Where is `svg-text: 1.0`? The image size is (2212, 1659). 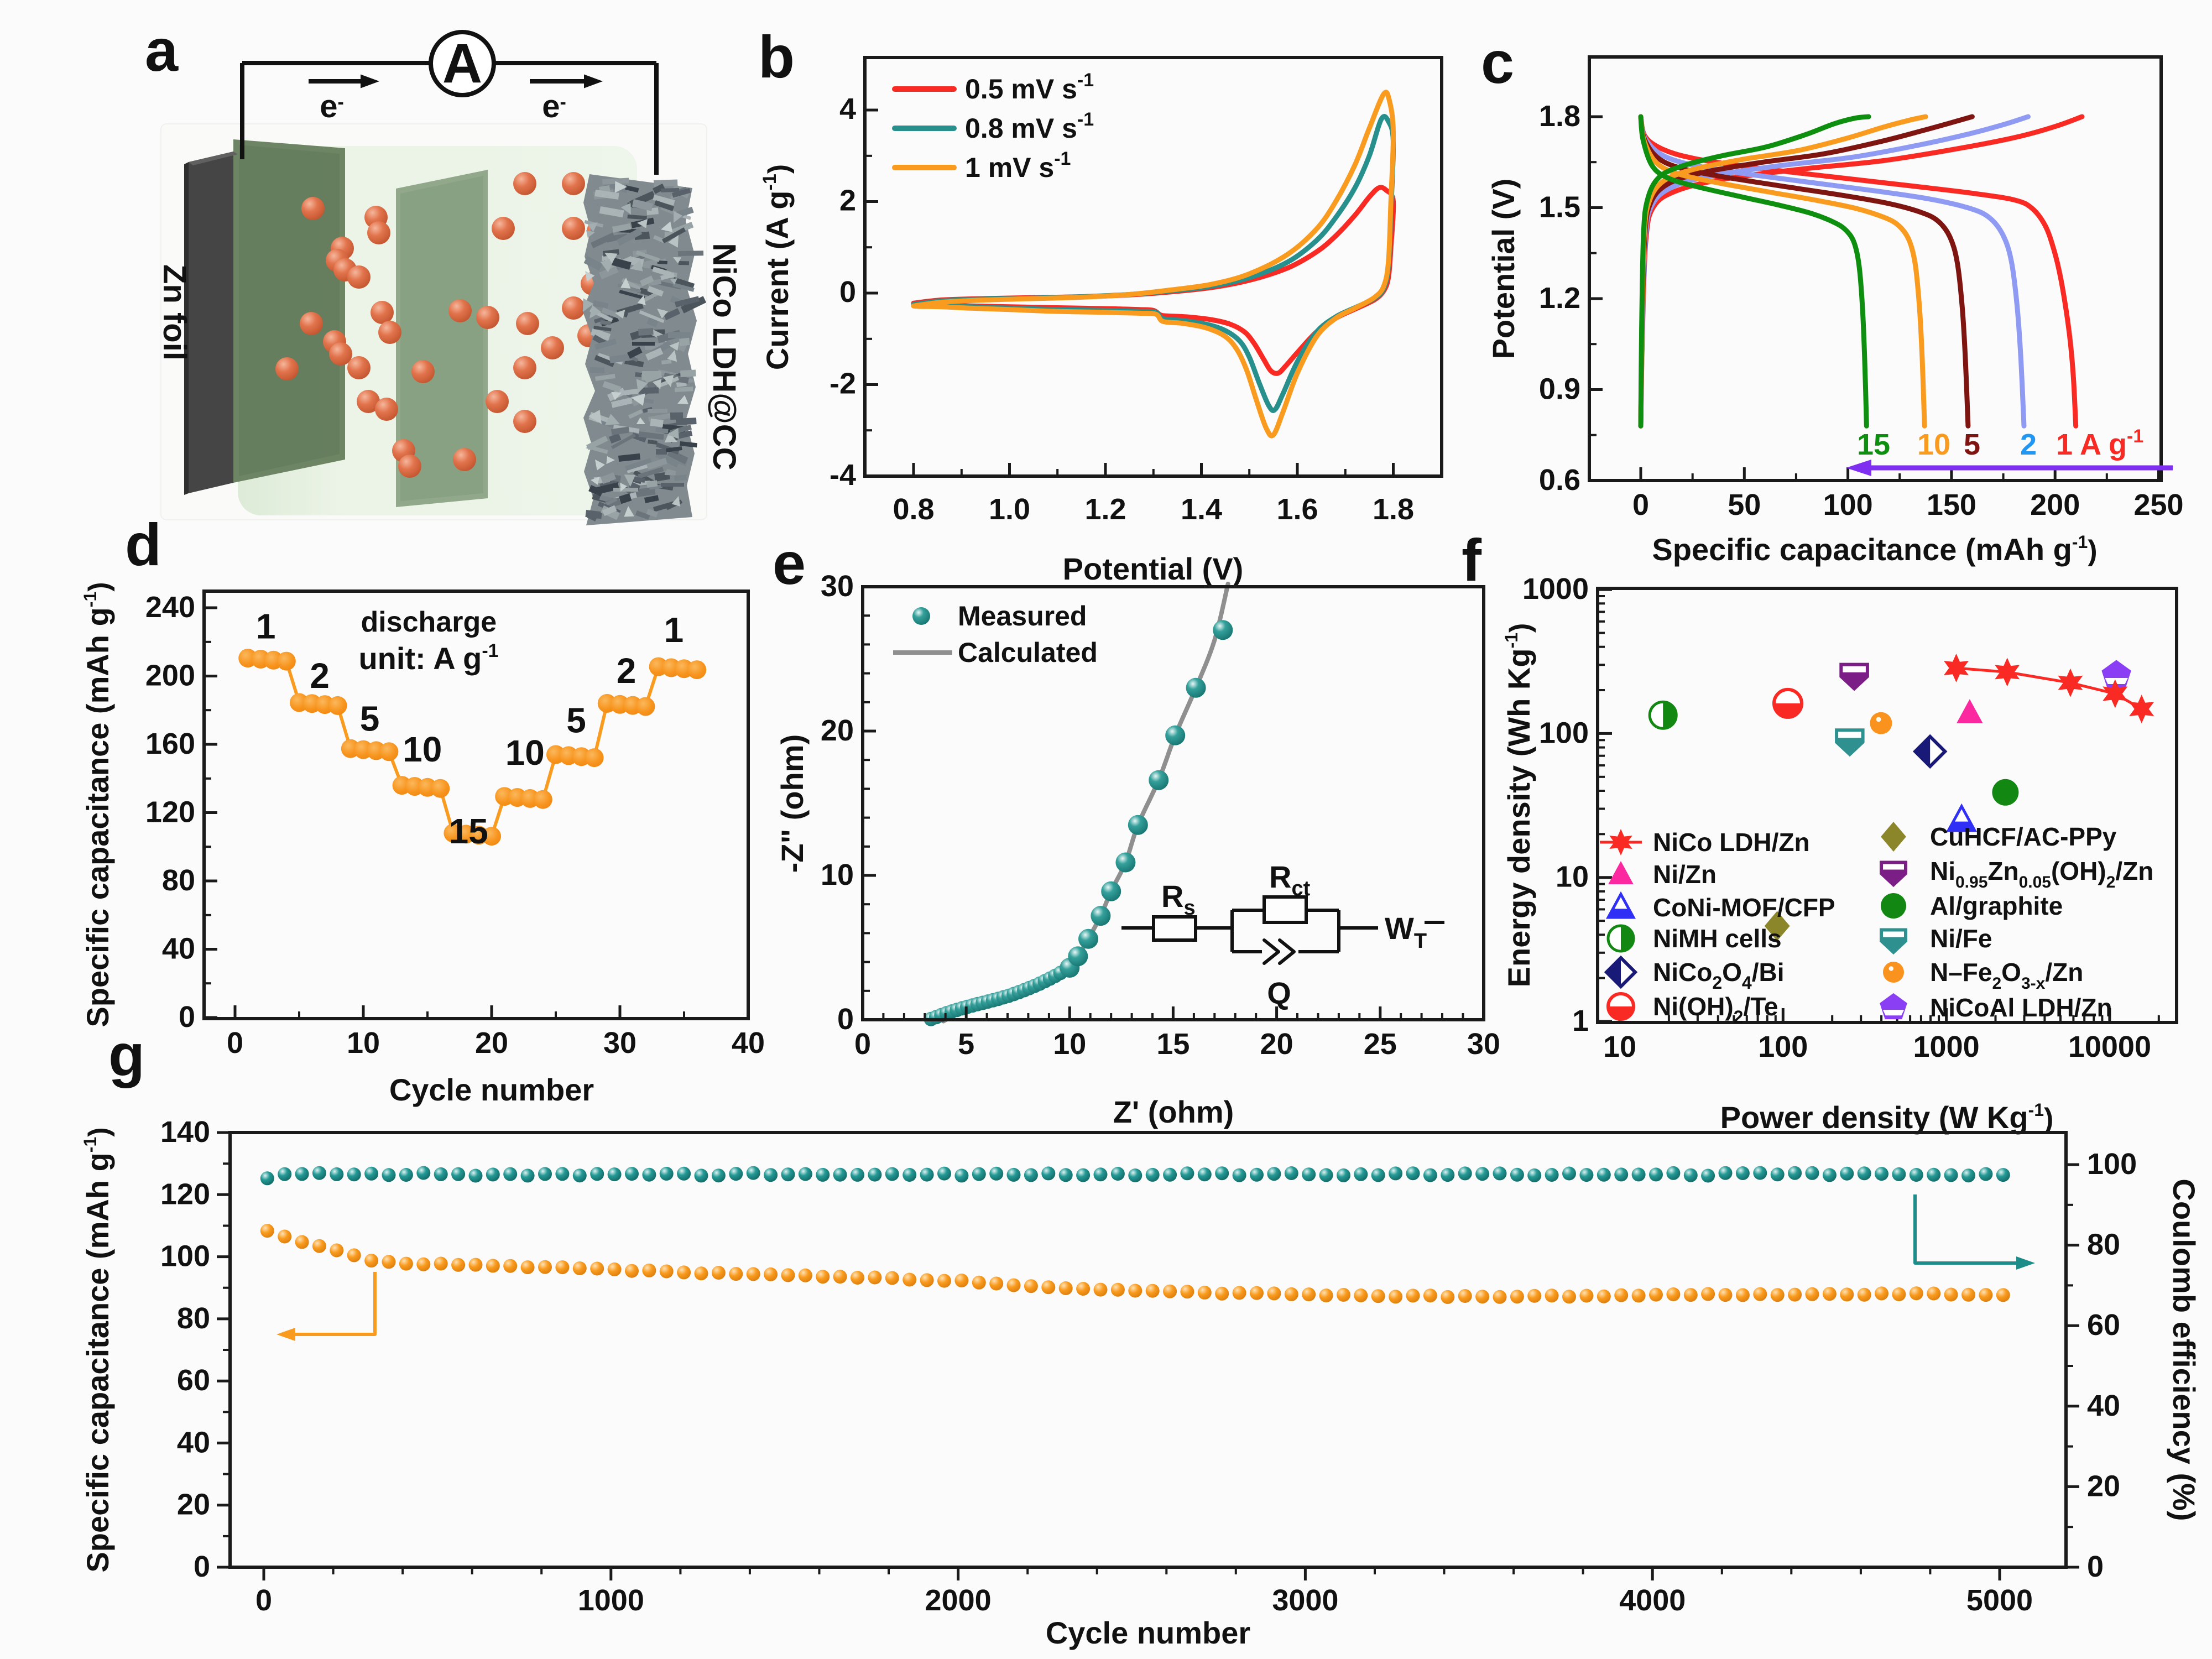
svg-text: 1.0 is located at coordinates (1010, 510).